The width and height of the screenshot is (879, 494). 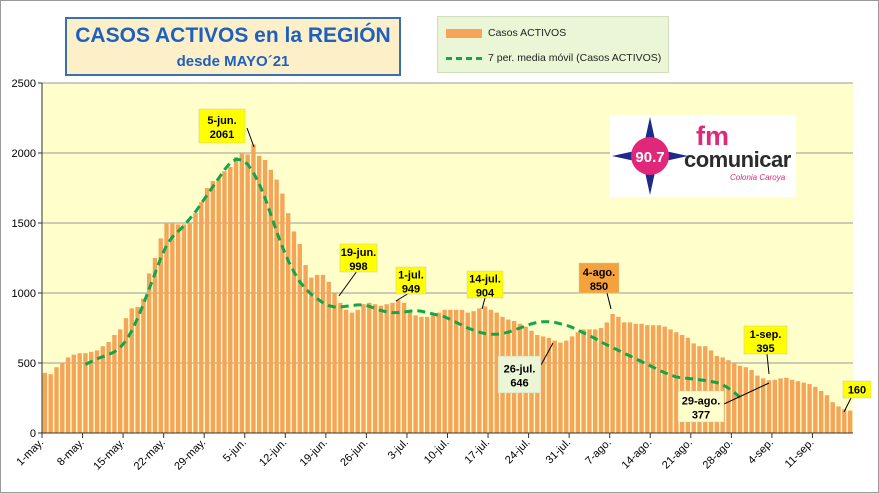 What do you see at coordinates (464, 33) in the screenshot?
I see `bar-swatch-icon` at bounding box center [464, 33].